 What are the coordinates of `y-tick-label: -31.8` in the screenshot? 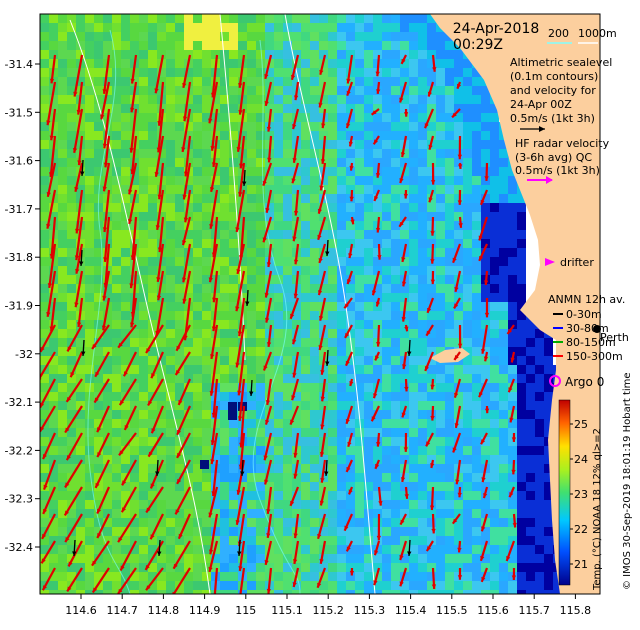 It's located at (19, 257).